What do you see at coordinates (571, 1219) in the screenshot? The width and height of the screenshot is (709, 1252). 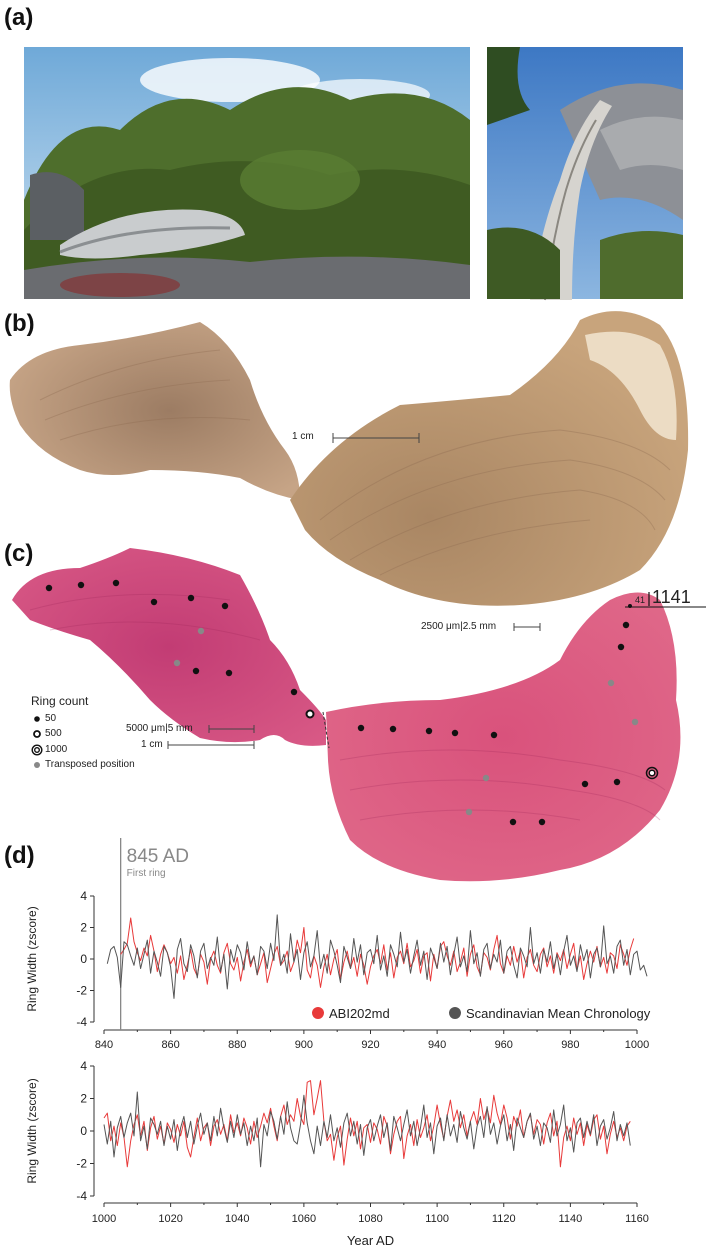 I see `x-tick-label: 1140` at bounding box center [571, 1219].